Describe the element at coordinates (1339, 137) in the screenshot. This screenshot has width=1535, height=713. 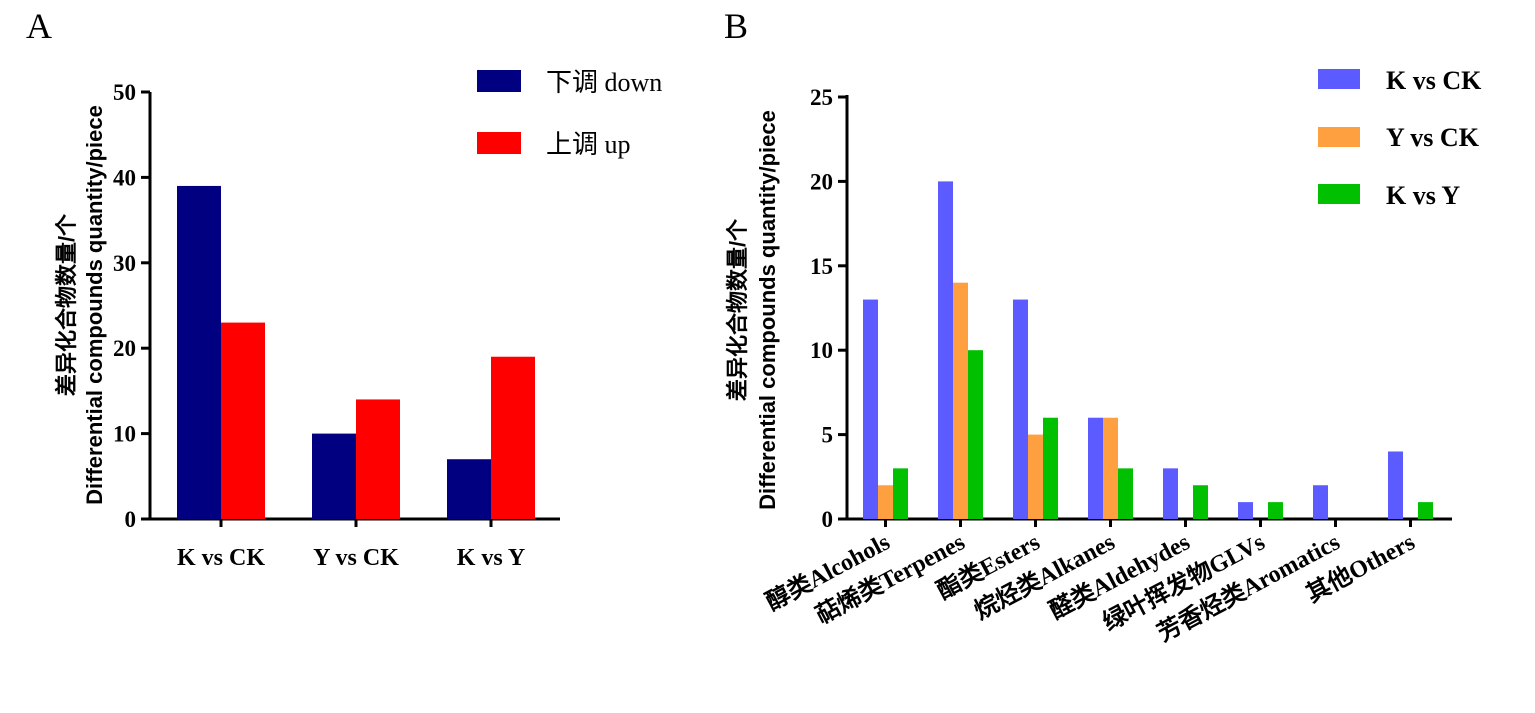
I see `legend-swatch-y-vs-ck` at that location.